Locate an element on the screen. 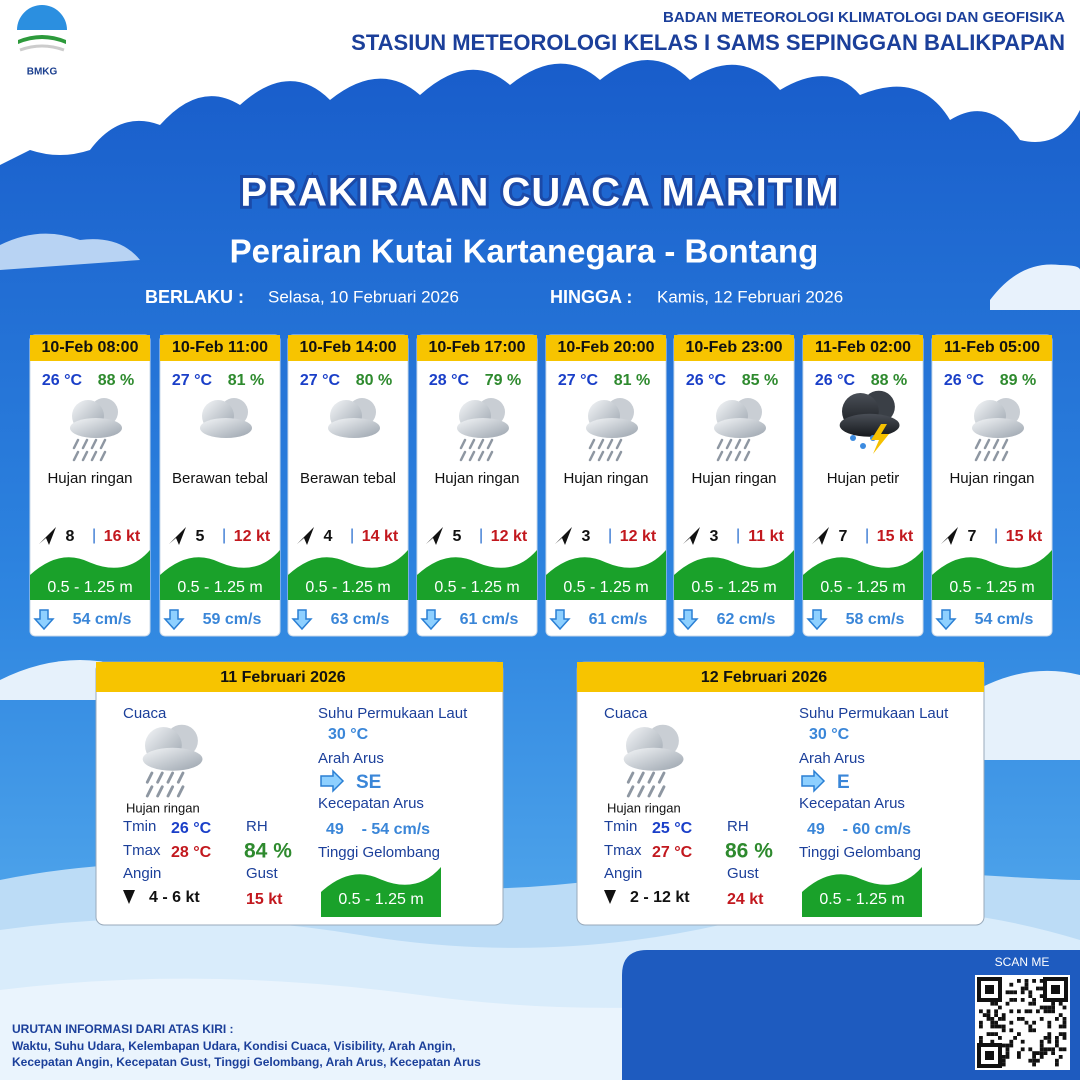 Image resolution: width=1080 pixels, height=1085 pixels. gust-speed: 14 kt is located at coordinates (380, 536).